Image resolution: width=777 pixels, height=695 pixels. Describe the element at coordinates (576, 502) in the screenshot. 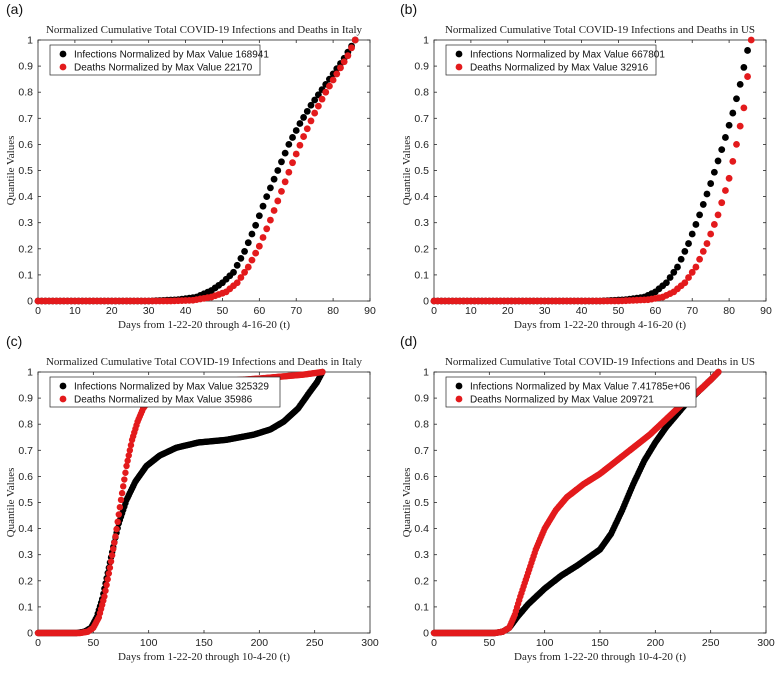

I see `series-deaths` at that location.